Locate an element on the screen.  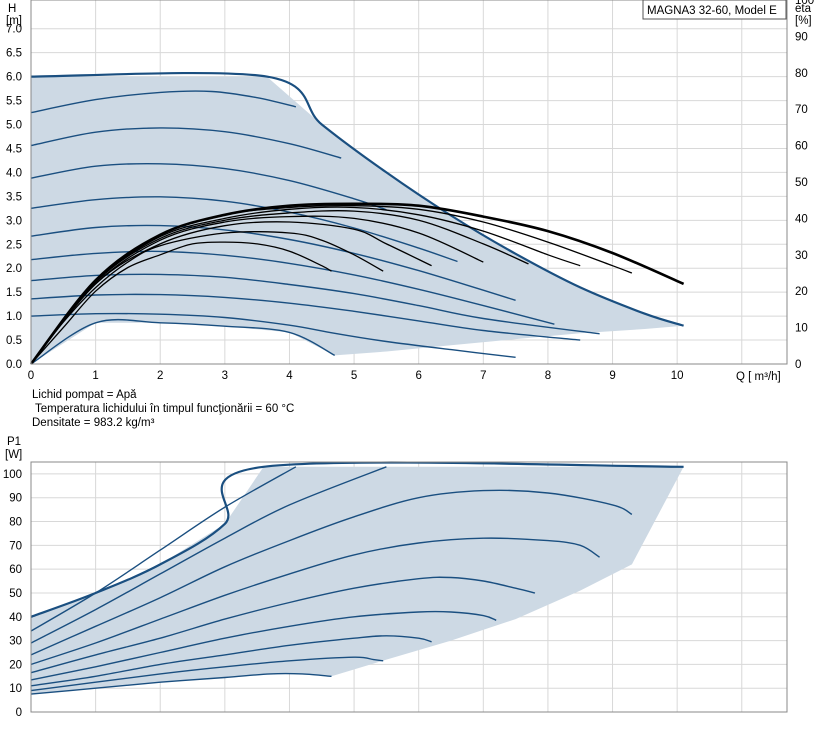
eta-tick-label: 50 is located at coordinates (801, 183).